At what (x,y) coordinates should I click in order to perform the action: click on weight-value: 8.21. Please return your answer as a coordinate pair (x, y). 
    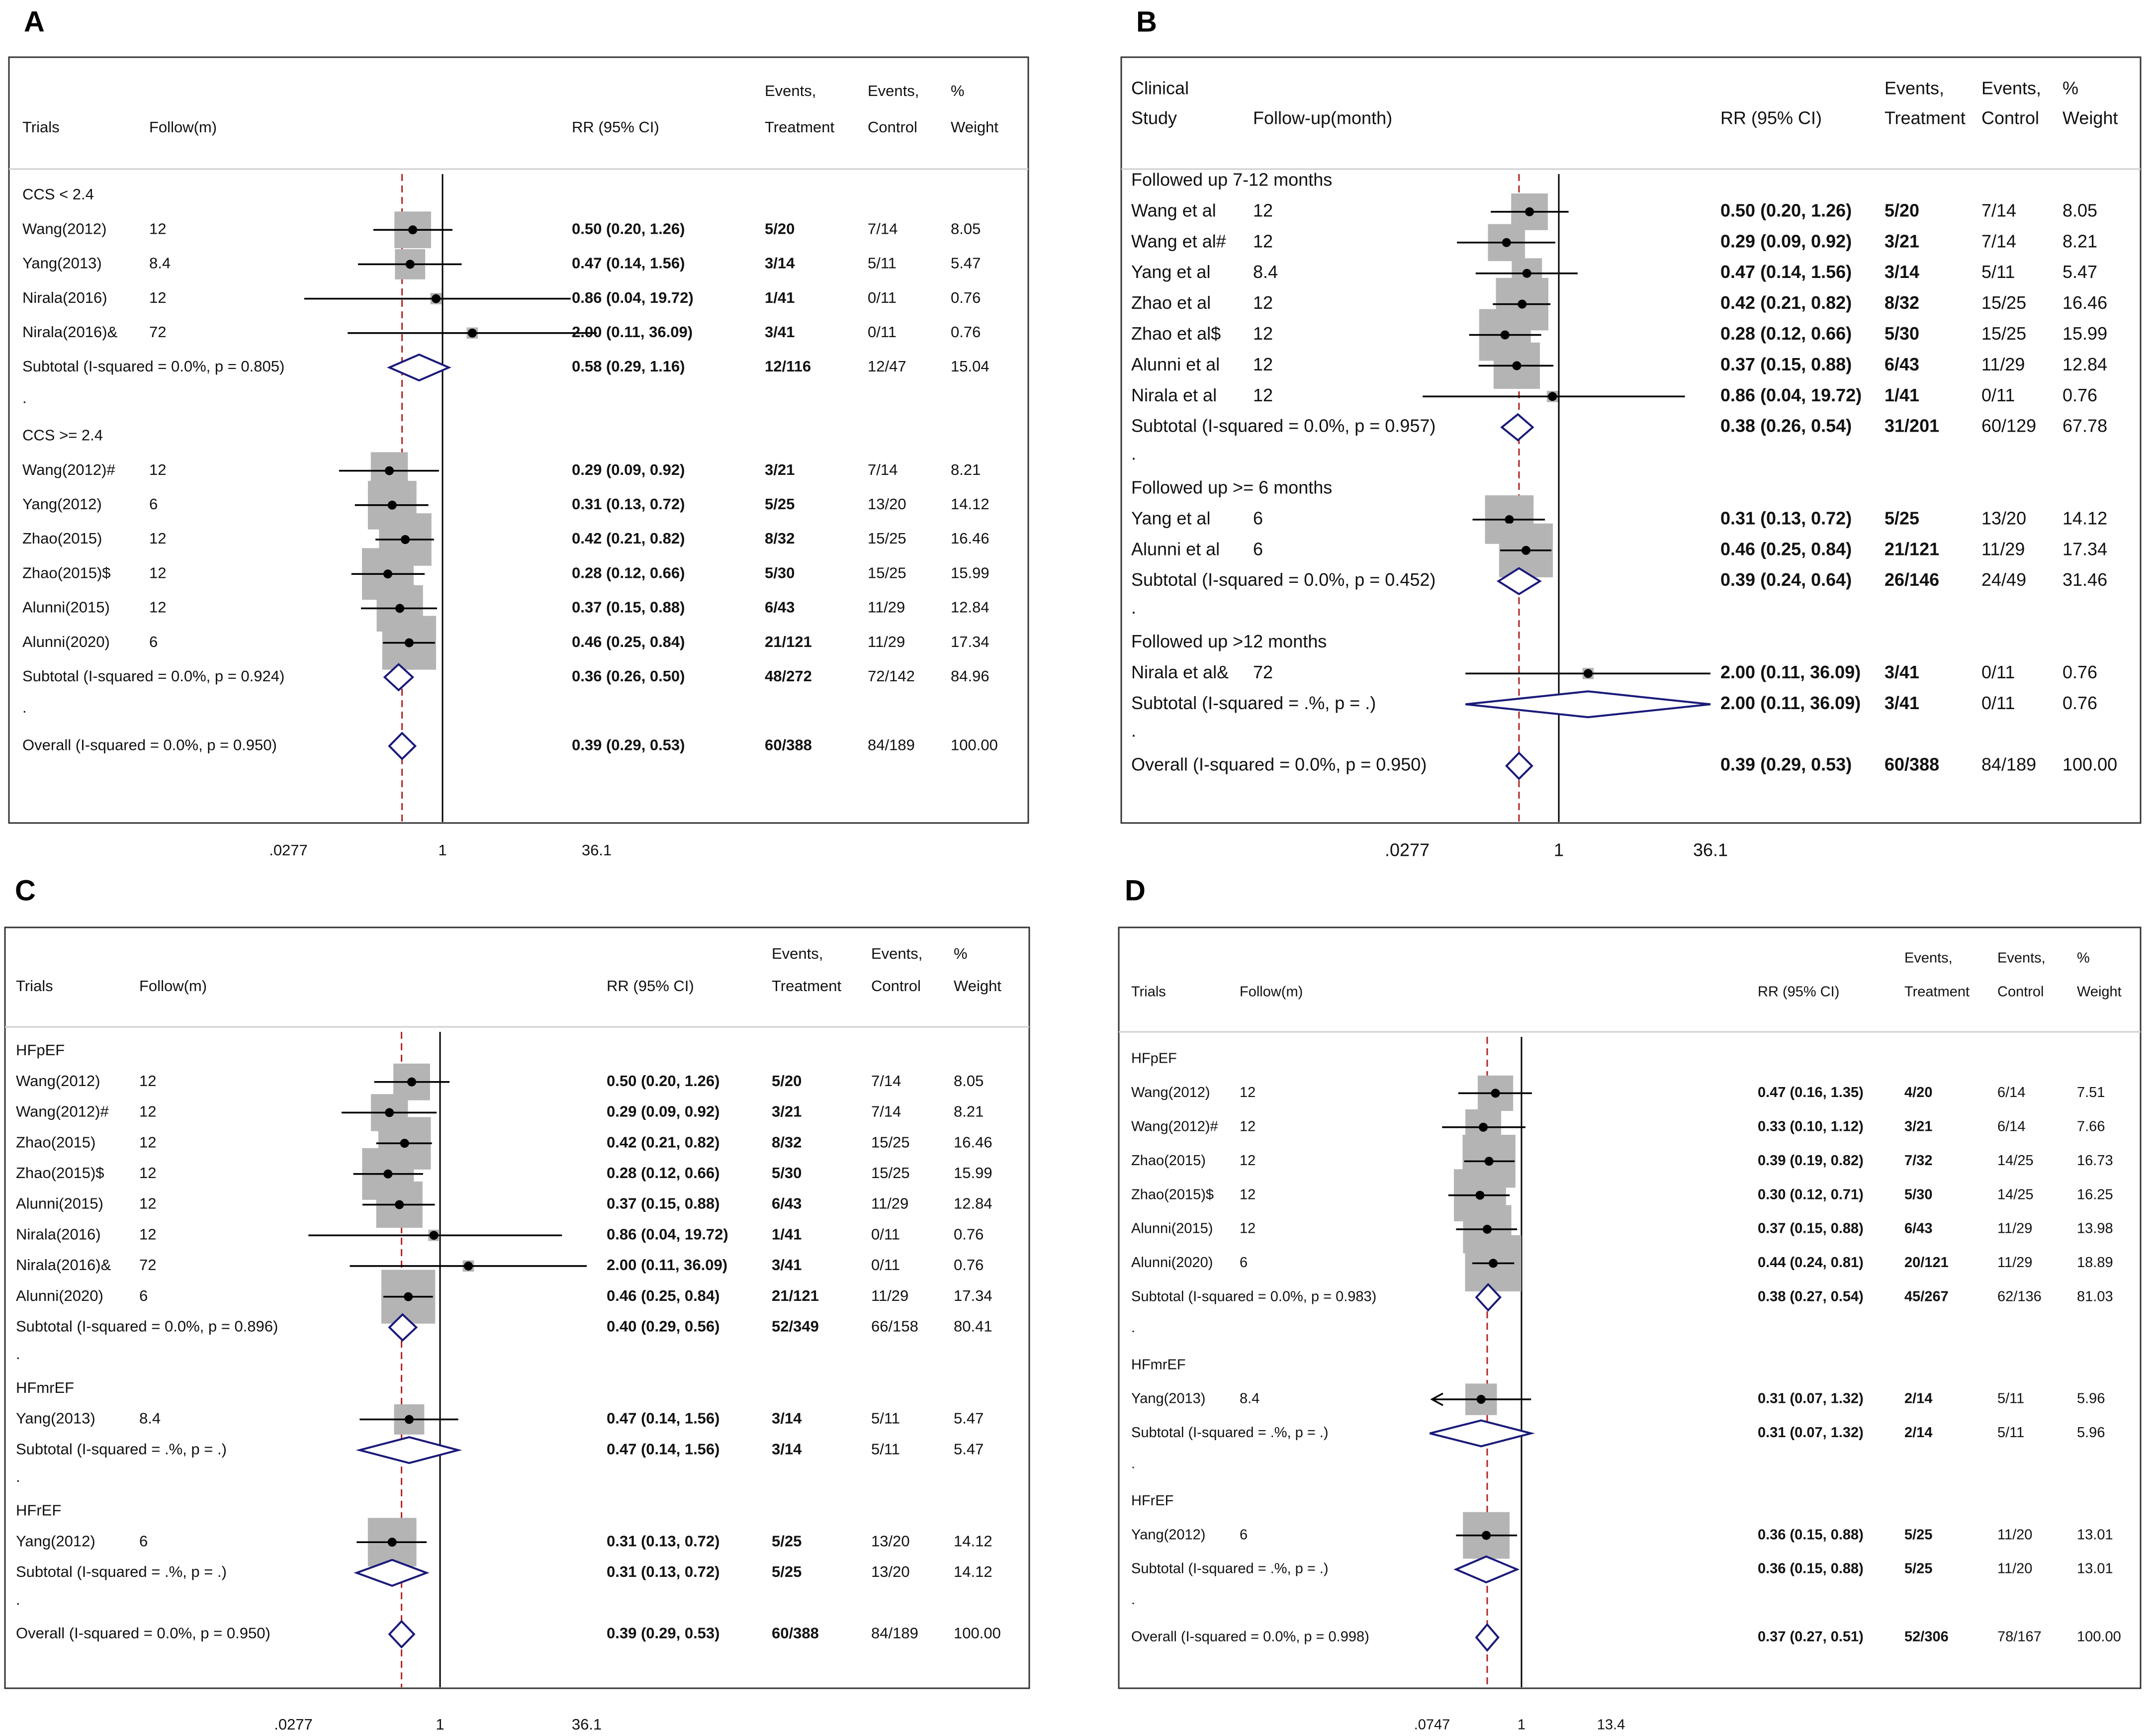
    Looking at the image, I should click on (969, 1111).